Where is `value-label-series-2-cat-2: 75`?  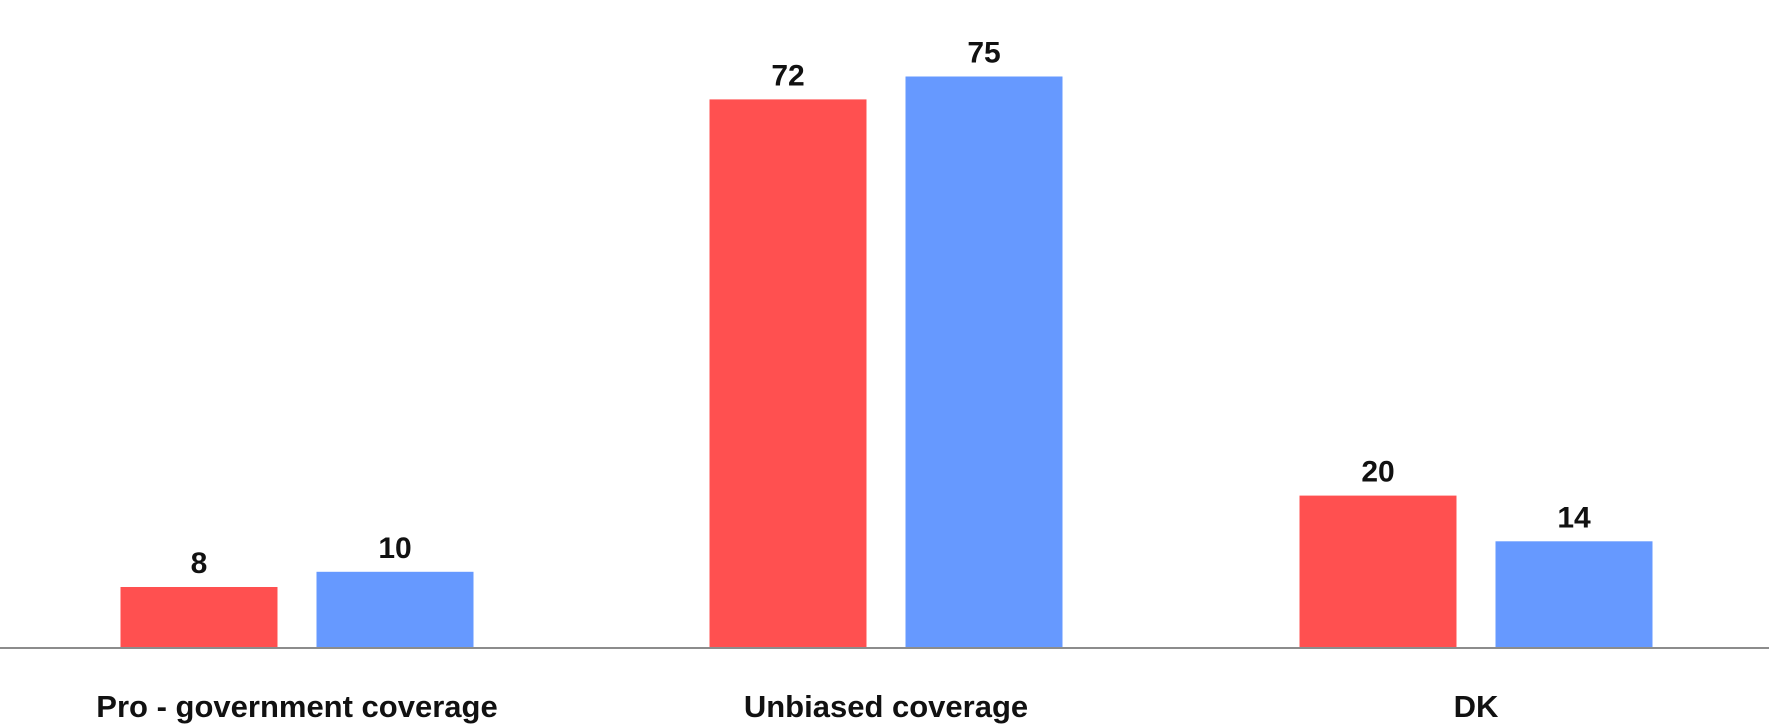
value-label-series-2-cat-2: 75 is located at coordinates (983, 53).